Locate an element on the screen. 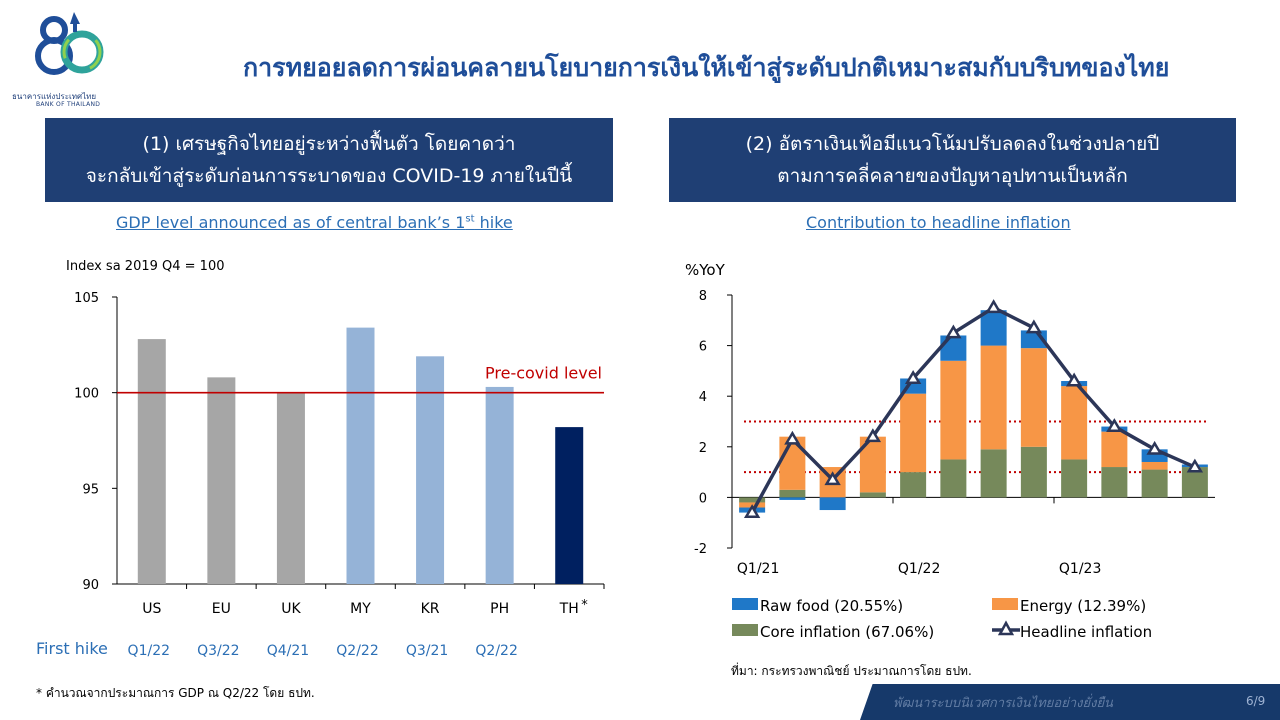  gdp-x-tick-label: KR is located at coordinates (430, 609).